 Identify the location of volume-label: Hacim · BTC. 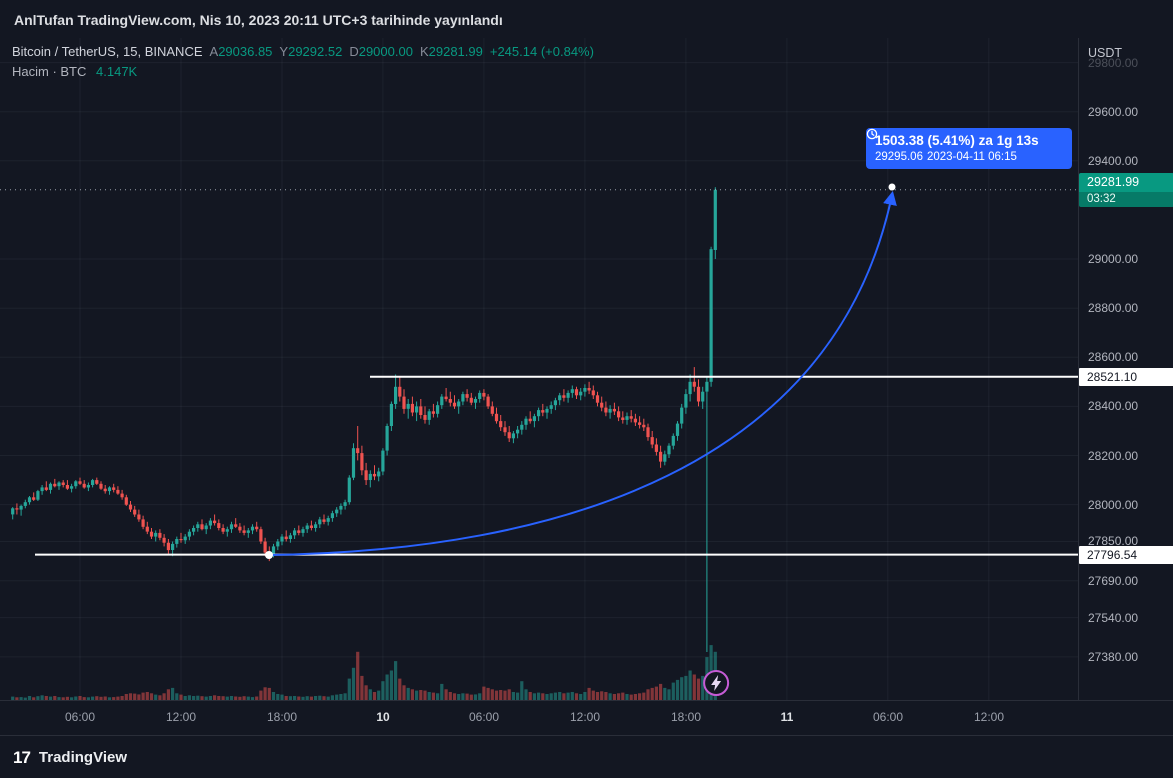
(49, 71).